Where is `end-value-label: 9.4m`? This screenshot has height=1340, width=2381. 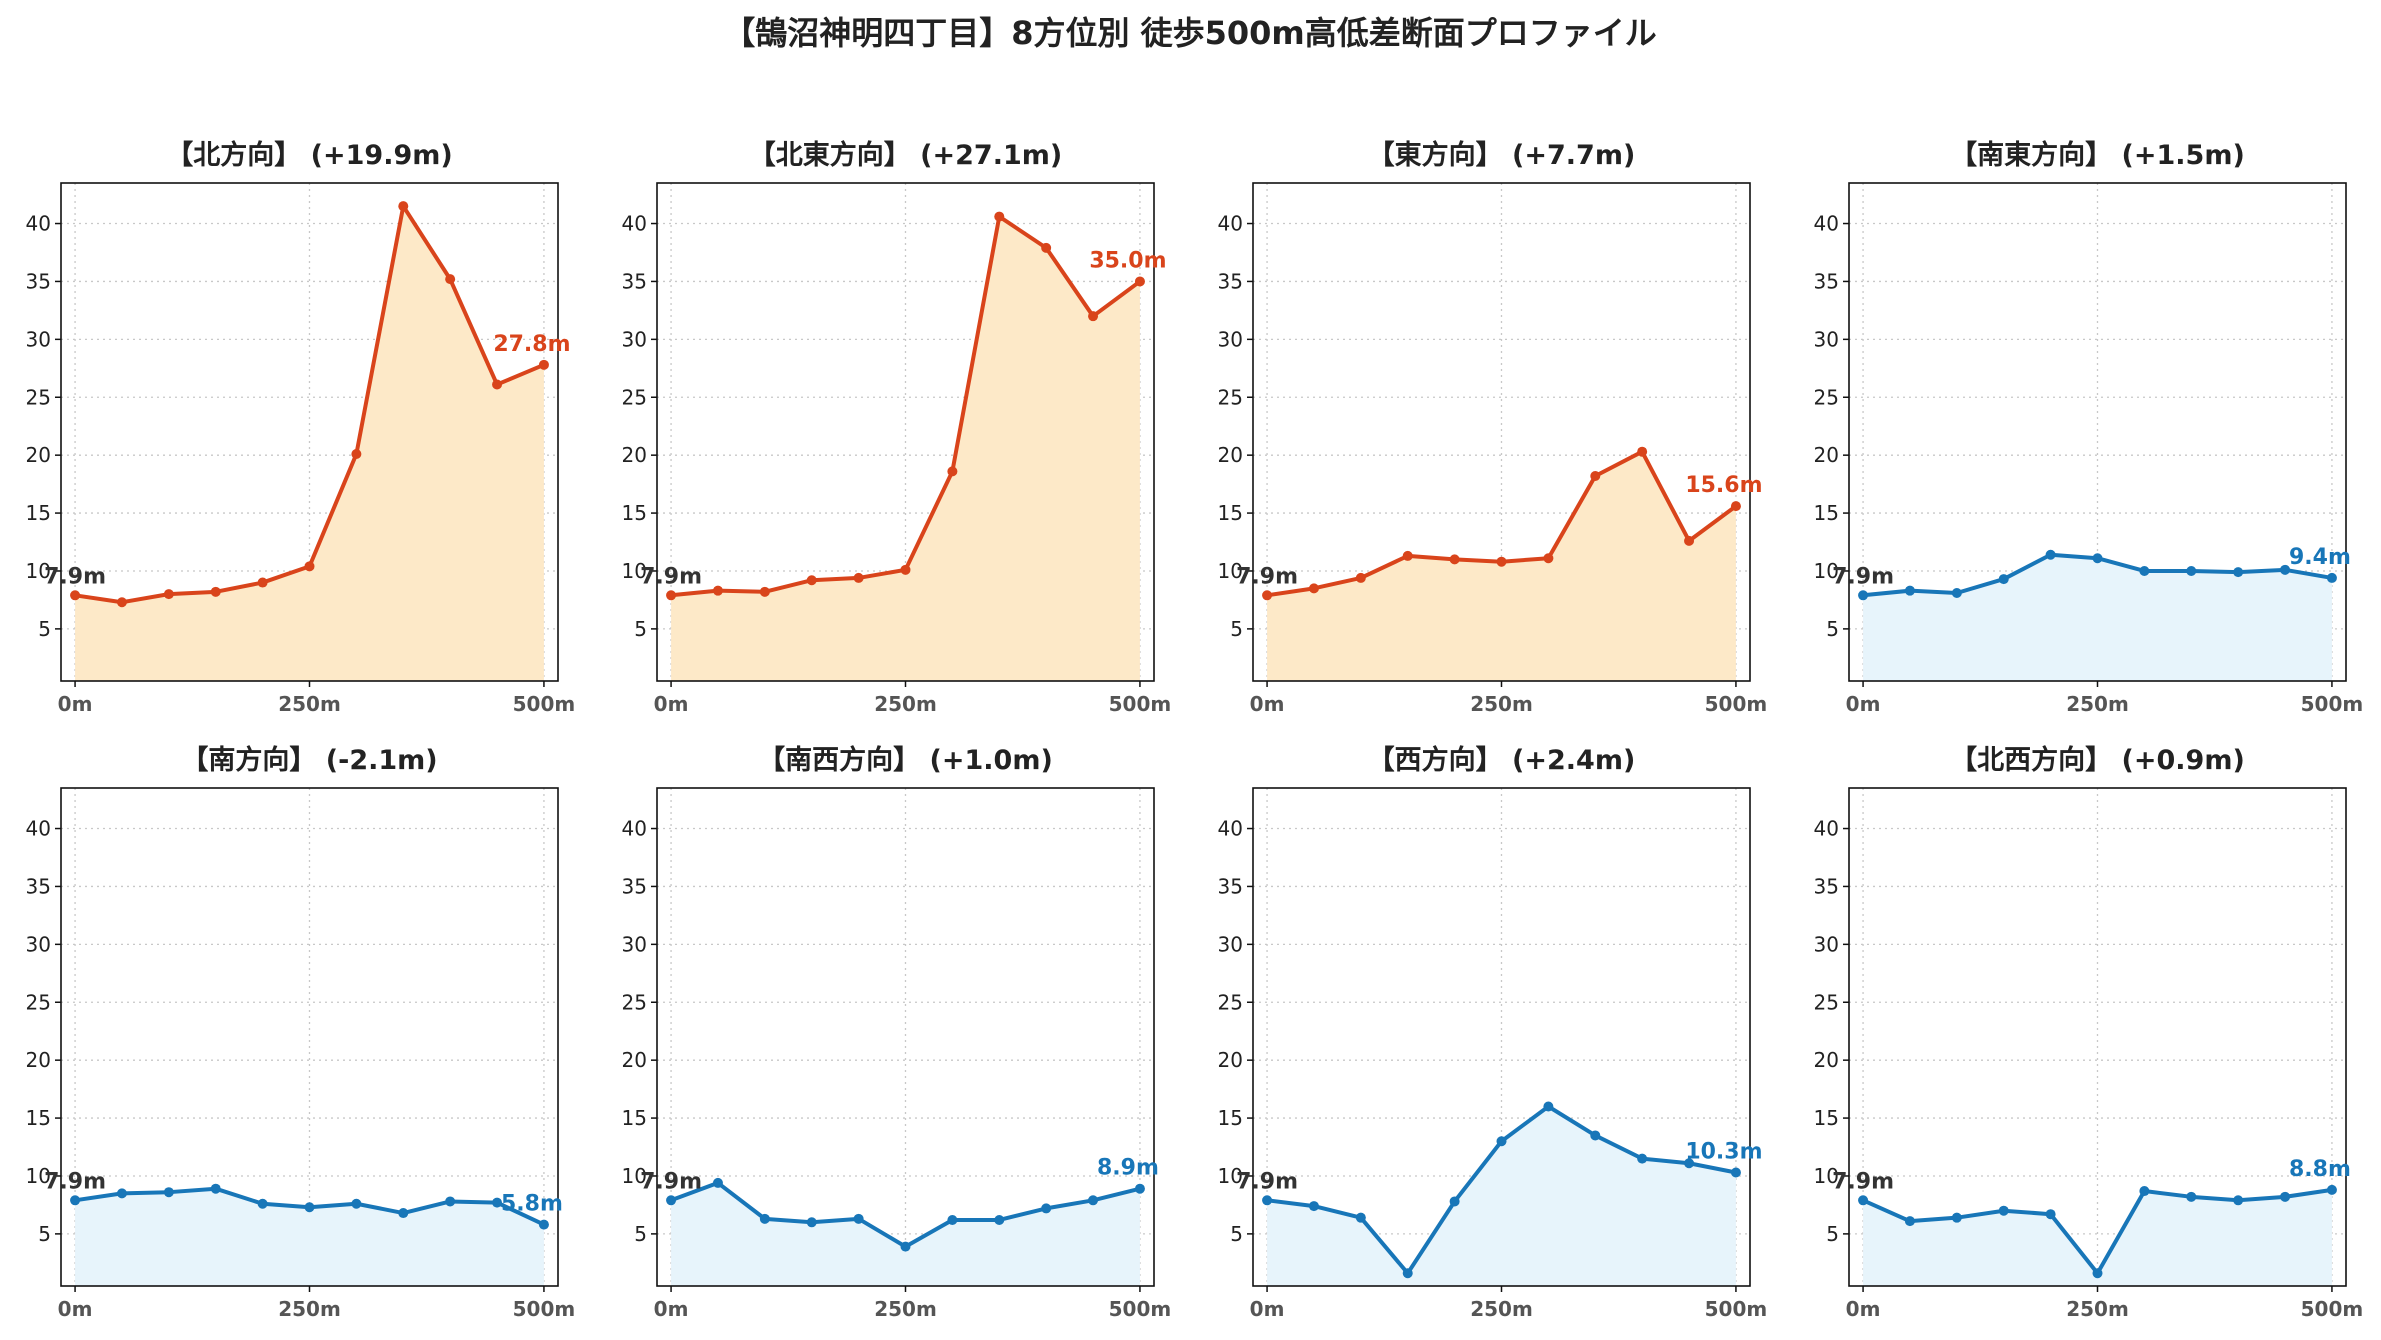
end-value-label: 9.4m is located at coordinates (2320, 557).